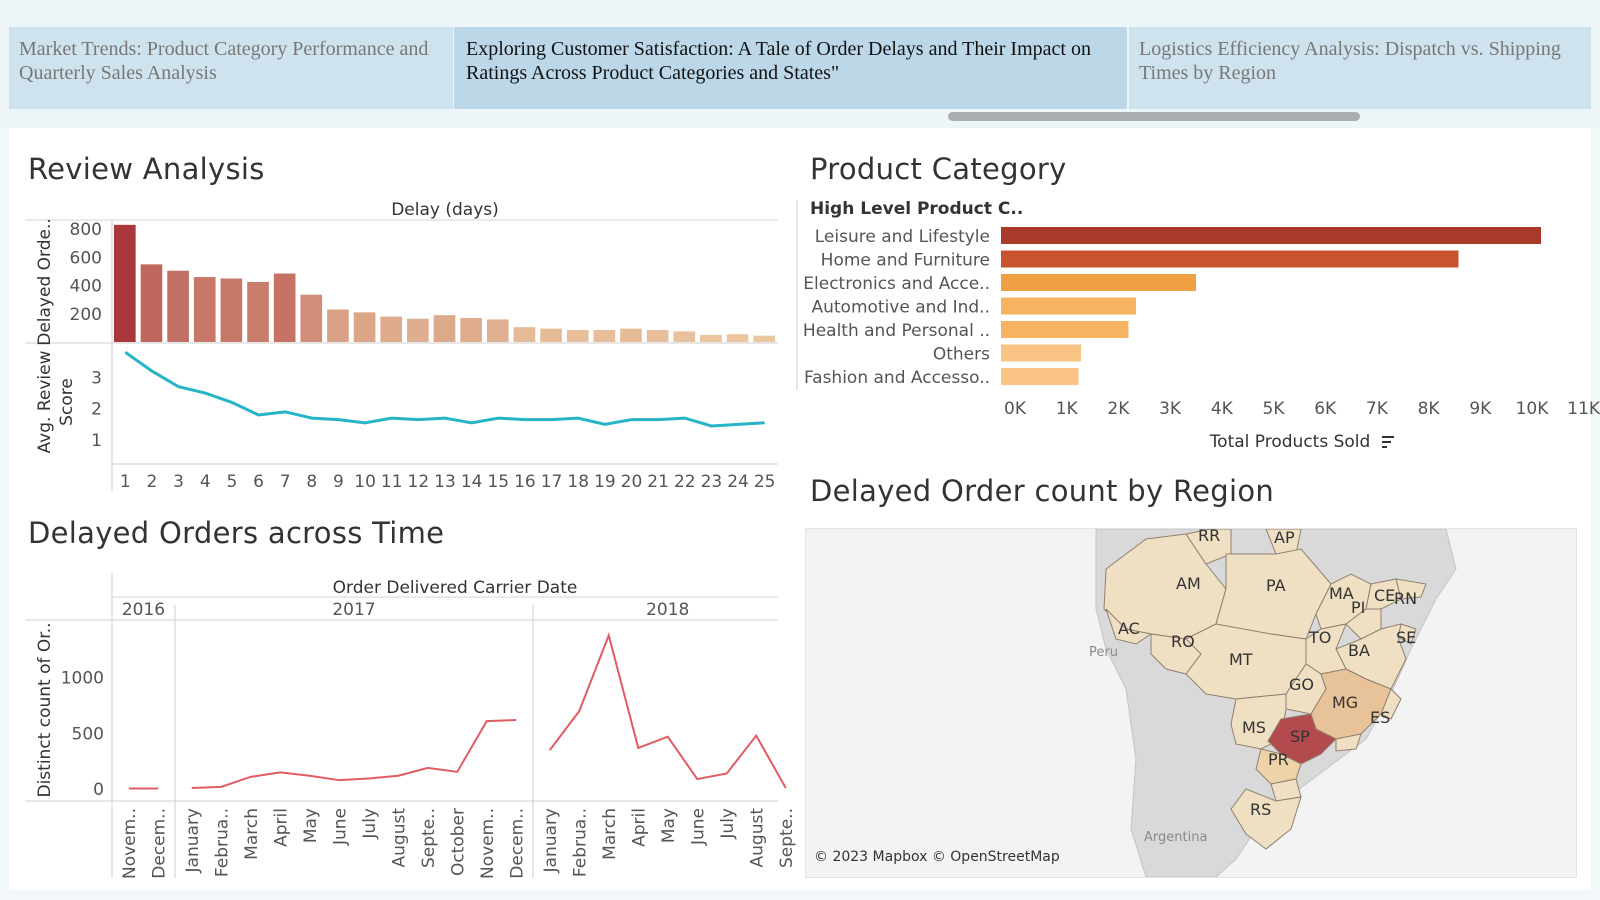  I want to click on time-month-label: Februa.., so click(222, 842).